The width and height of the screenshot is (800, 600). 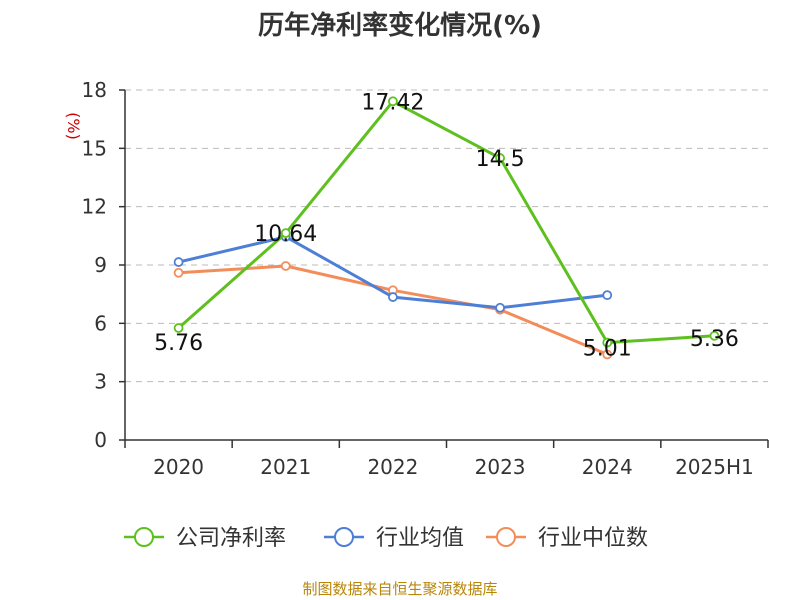 I want to click on x-tick-label: 2024, so click(x=607, y=467).